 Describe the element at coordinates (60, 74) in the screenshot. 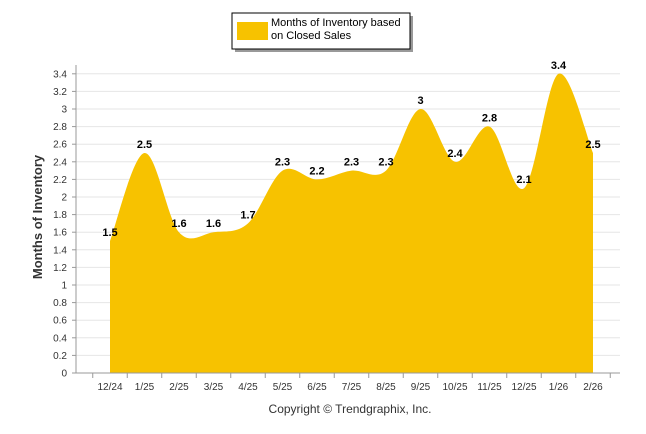

I see `y-tick-label: 3.4` at that location.